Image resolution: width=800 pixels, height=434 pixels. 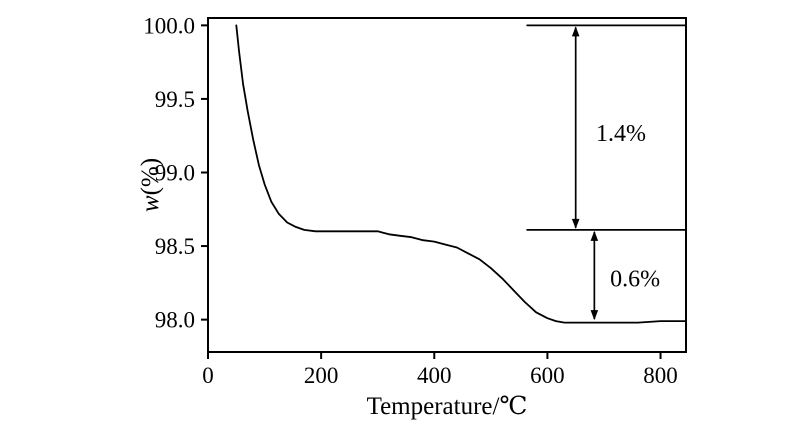 I want to click on y-tick-label: 99.5, so click(x=175, y=99).